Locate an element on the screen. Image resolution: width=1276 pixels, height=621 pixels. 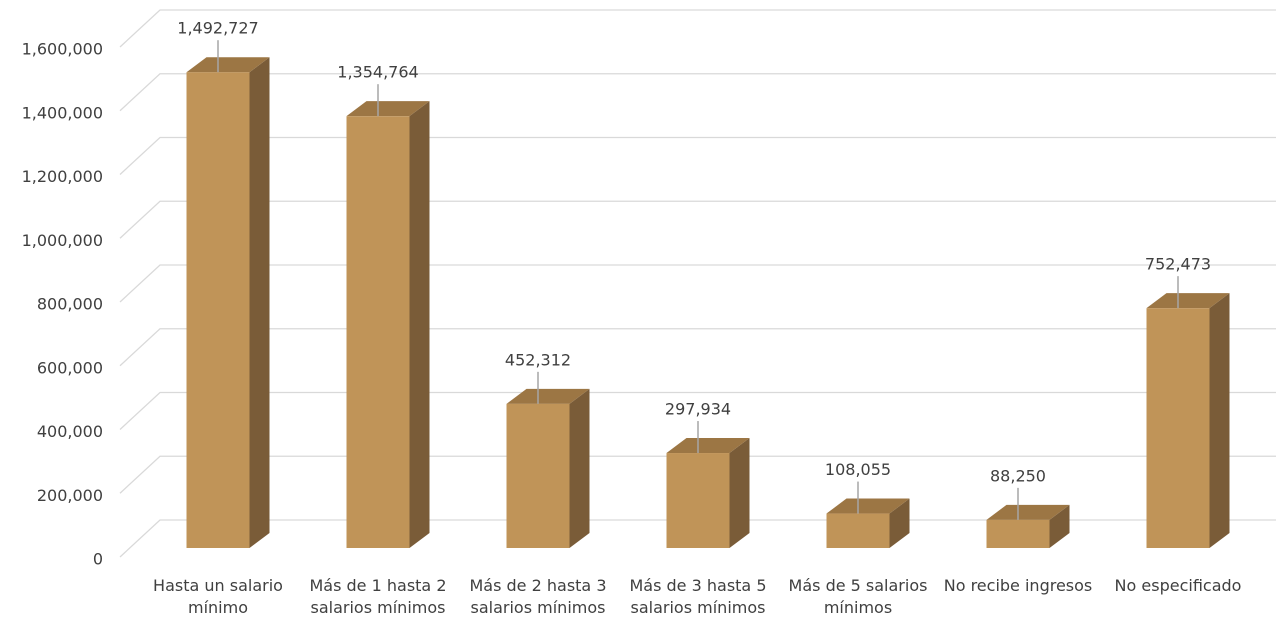
y-tick-label: 200,000 is located at coordinates (70, 495).